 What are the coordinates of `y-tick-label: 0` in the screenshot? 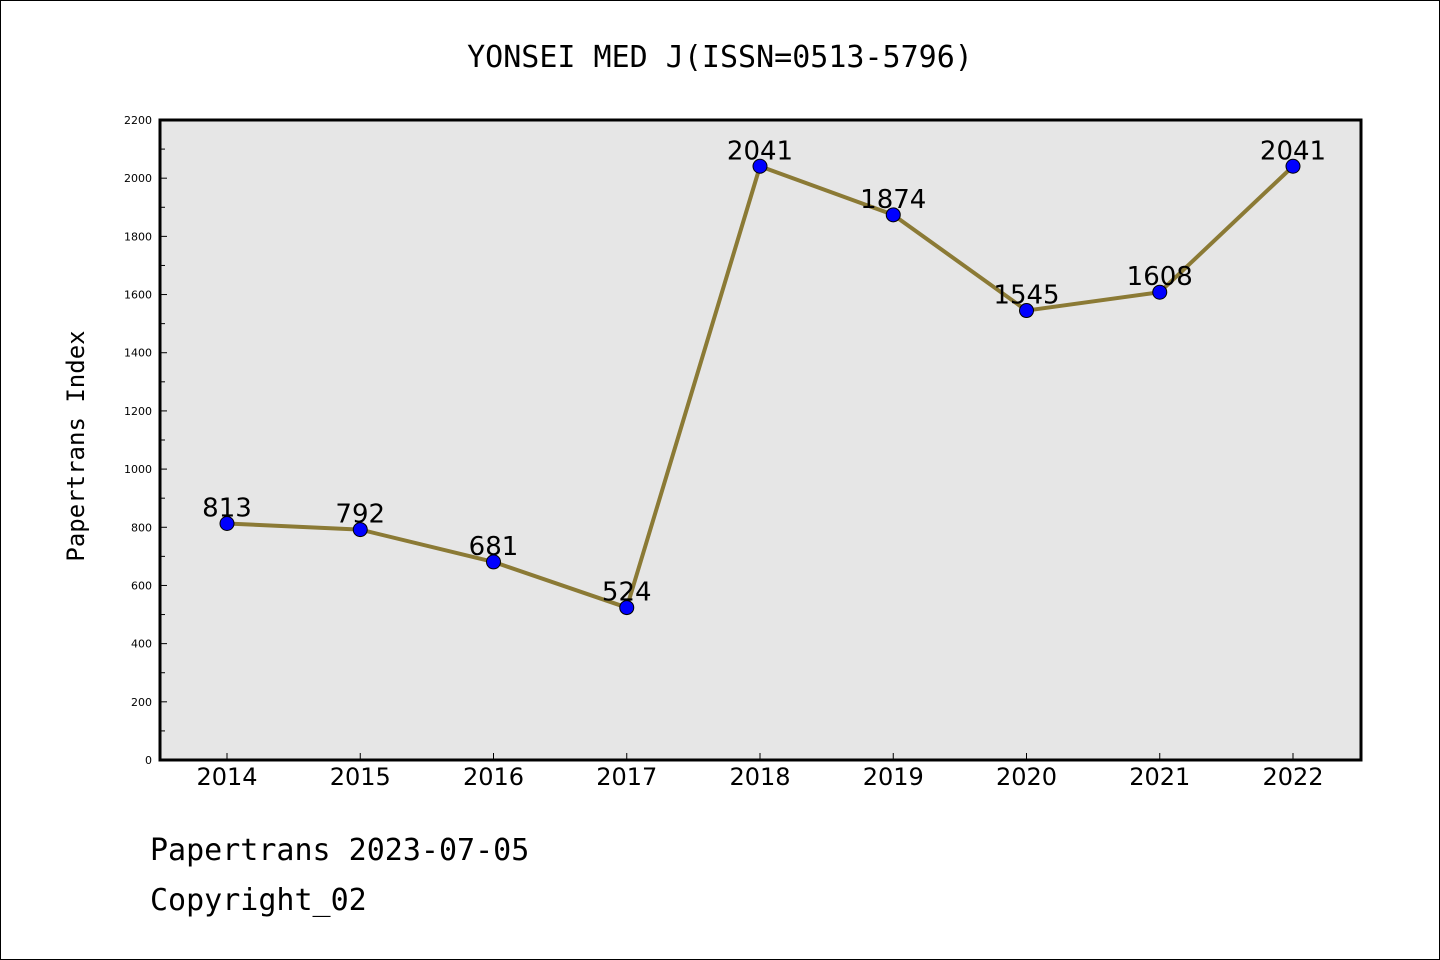 It's located at (148, 760).